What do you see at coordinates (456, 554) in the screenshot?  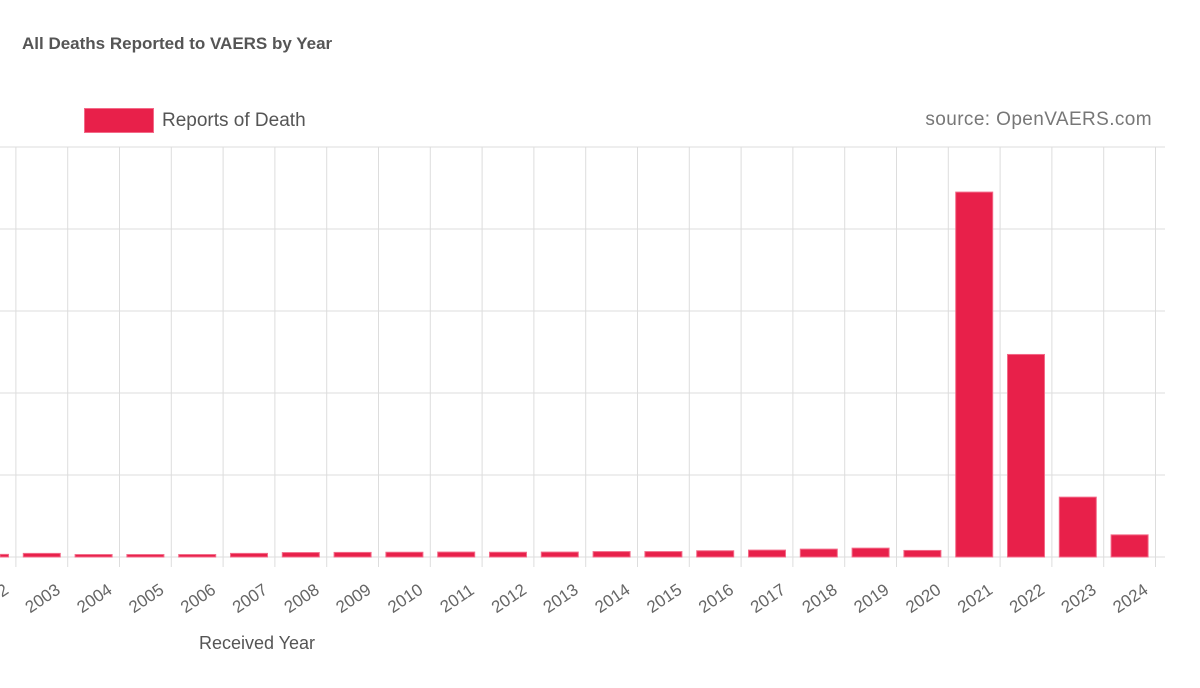 I see `bar-2011` at bounding box center [456, 554].